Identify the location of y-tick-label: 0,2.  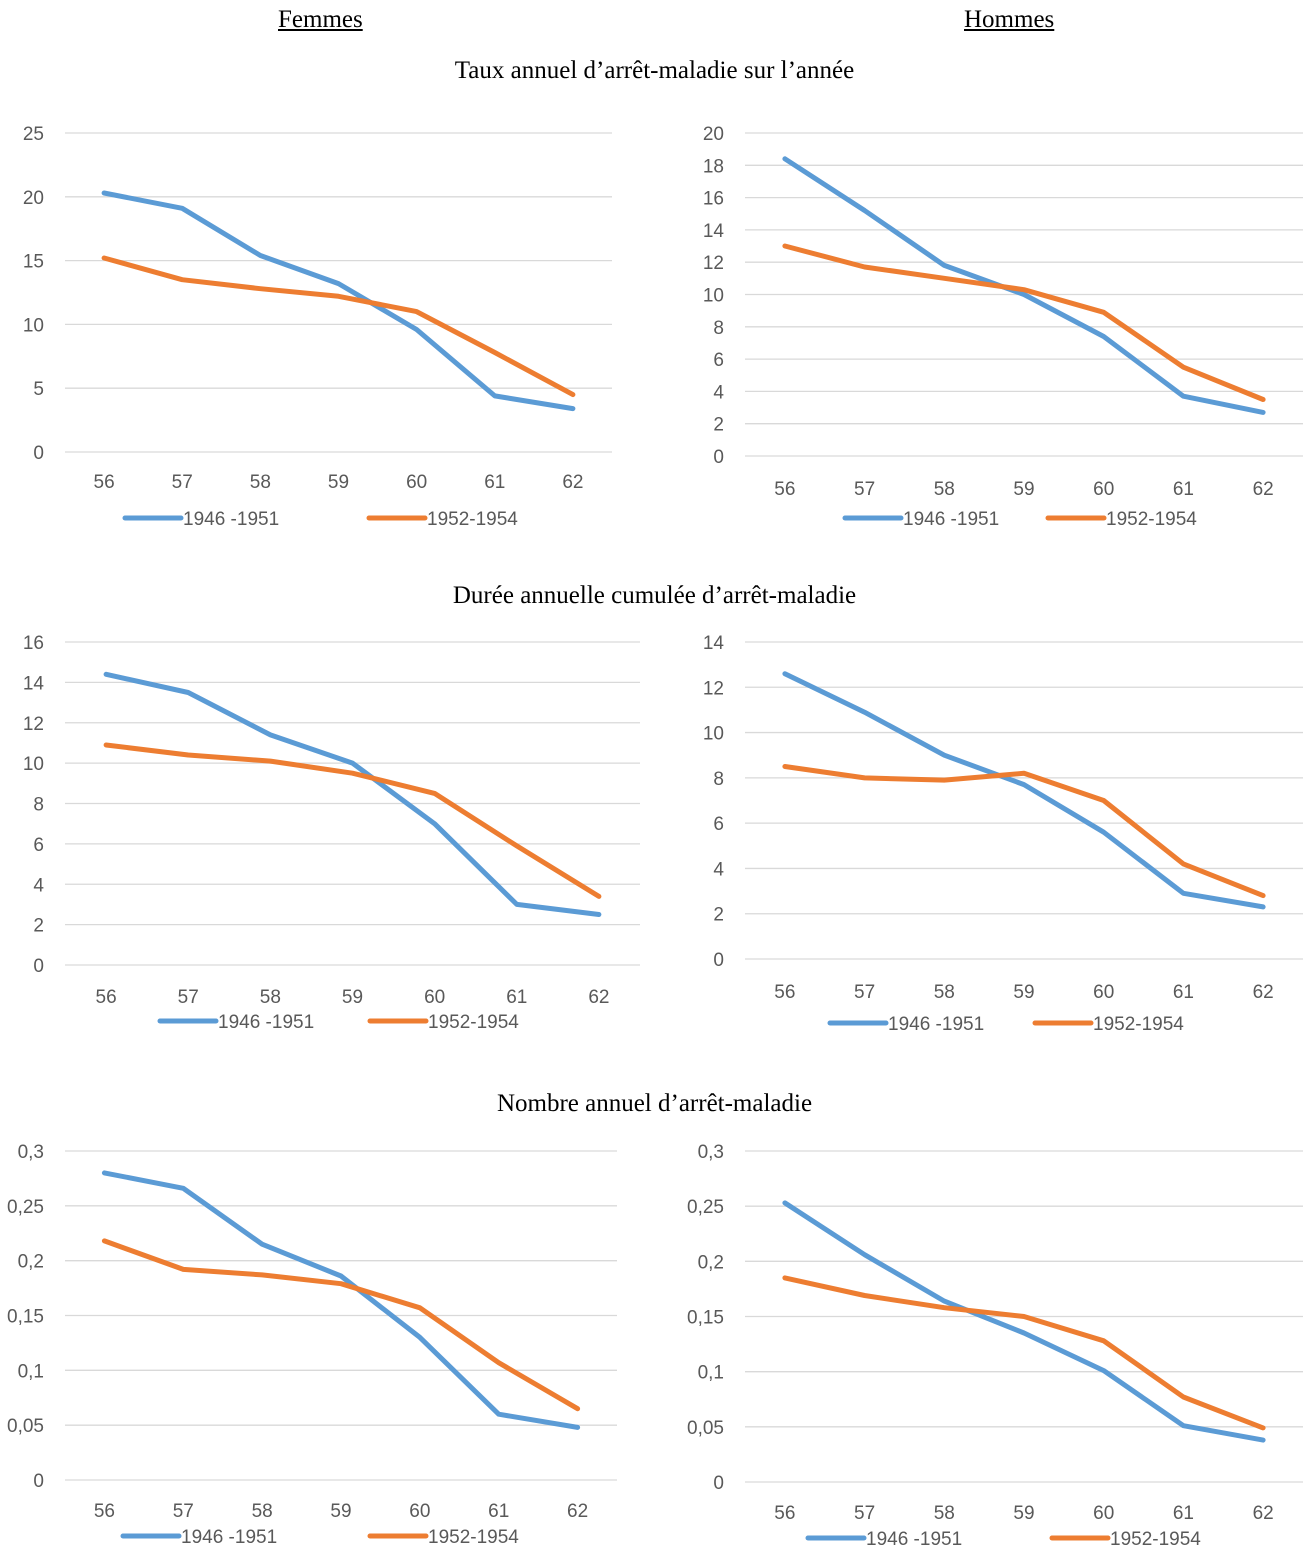
(711, 1262).